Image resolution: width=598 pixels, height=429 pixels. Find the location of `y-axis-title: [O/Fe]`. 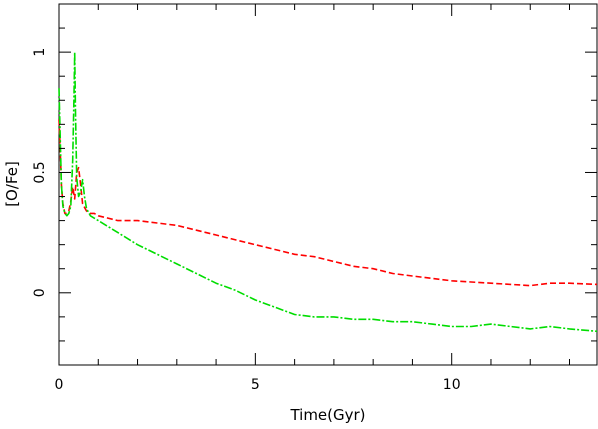

y-axis-title: [O/Fe] is located at coordinates (12, 184).